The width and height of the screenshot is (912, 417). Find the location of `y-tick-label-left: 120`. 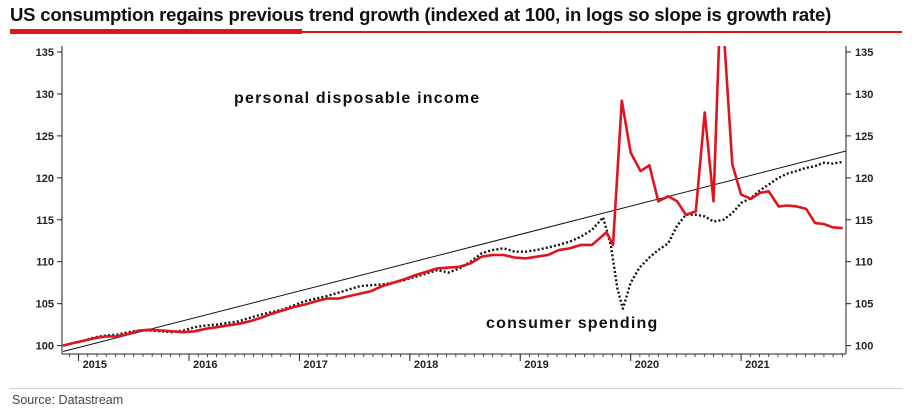

y-tick-label-left: 120 is located at coordinates (45, 179).